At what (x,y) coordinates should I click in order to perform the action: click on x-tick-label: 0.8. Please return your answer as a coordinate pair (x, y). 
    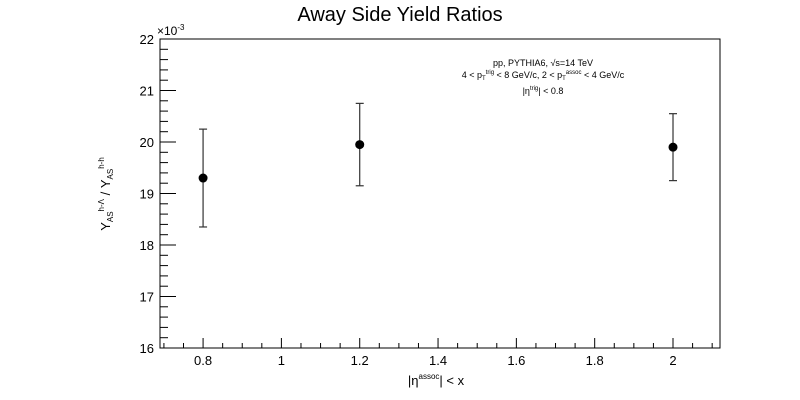
    Looking at the image, I should click on (203, 360).